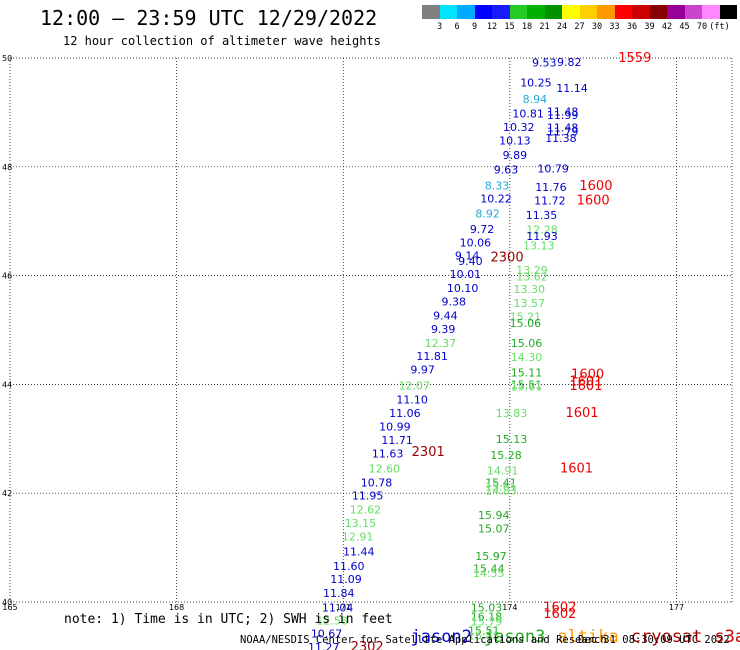 The width and height of the screenshot is (740, 650). I want to click on wave-height-value: 15.79, so click(487, 622).